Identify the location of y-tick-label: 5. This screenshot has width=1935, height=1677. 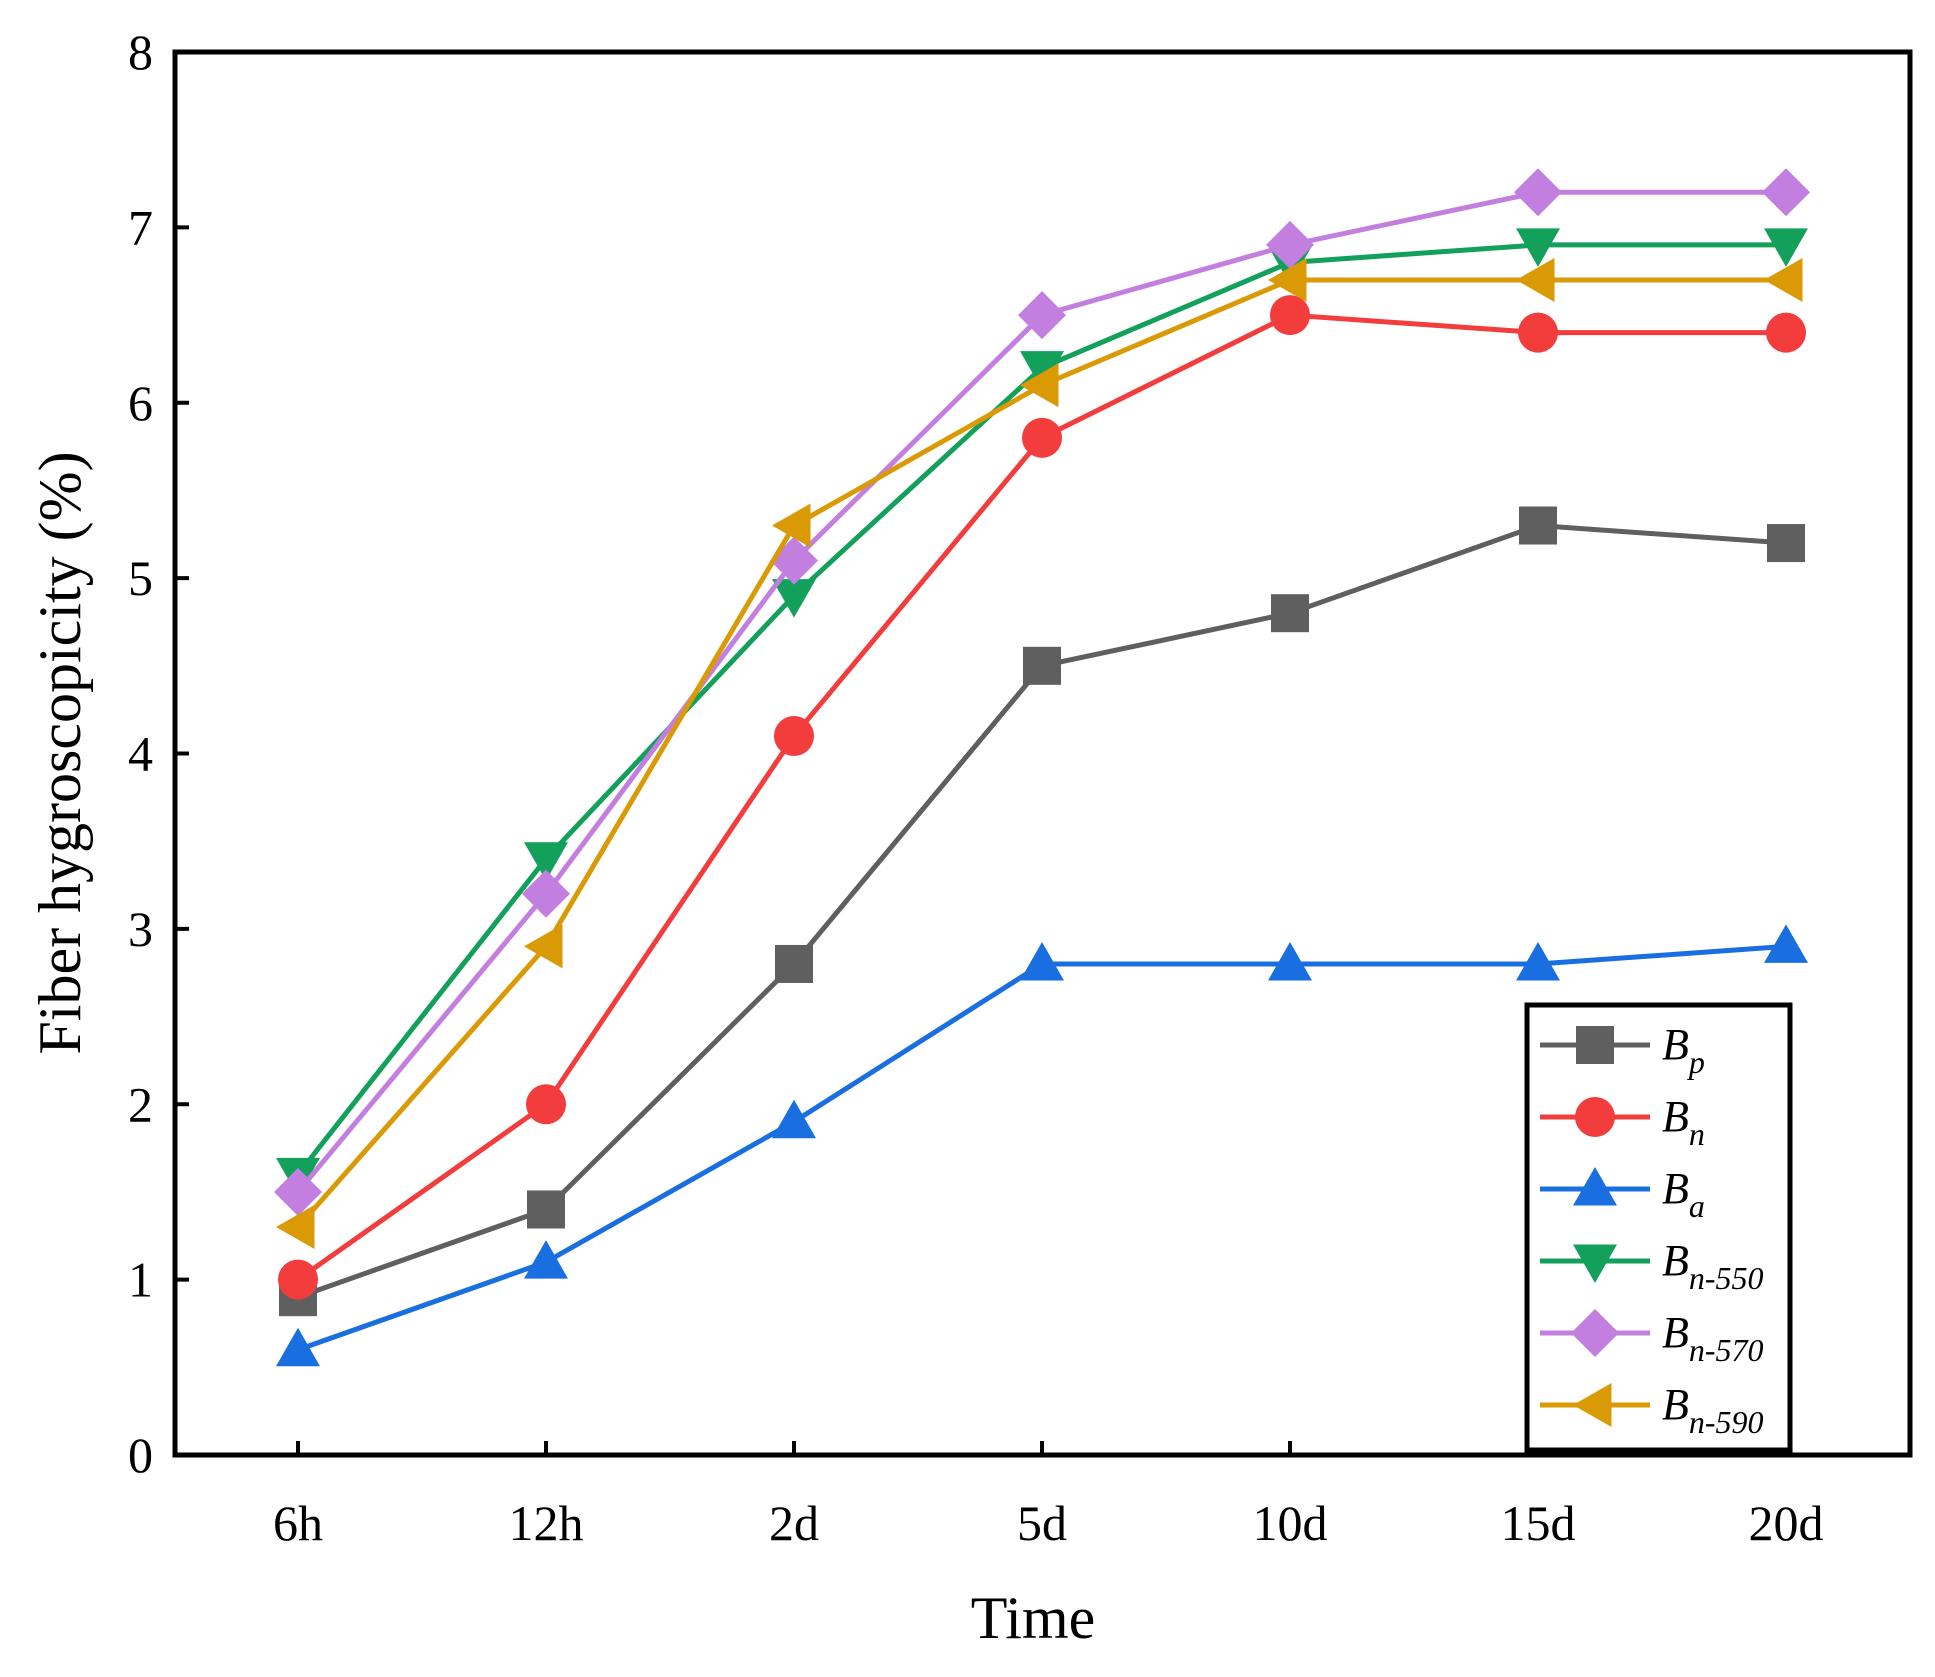
(140, 578).